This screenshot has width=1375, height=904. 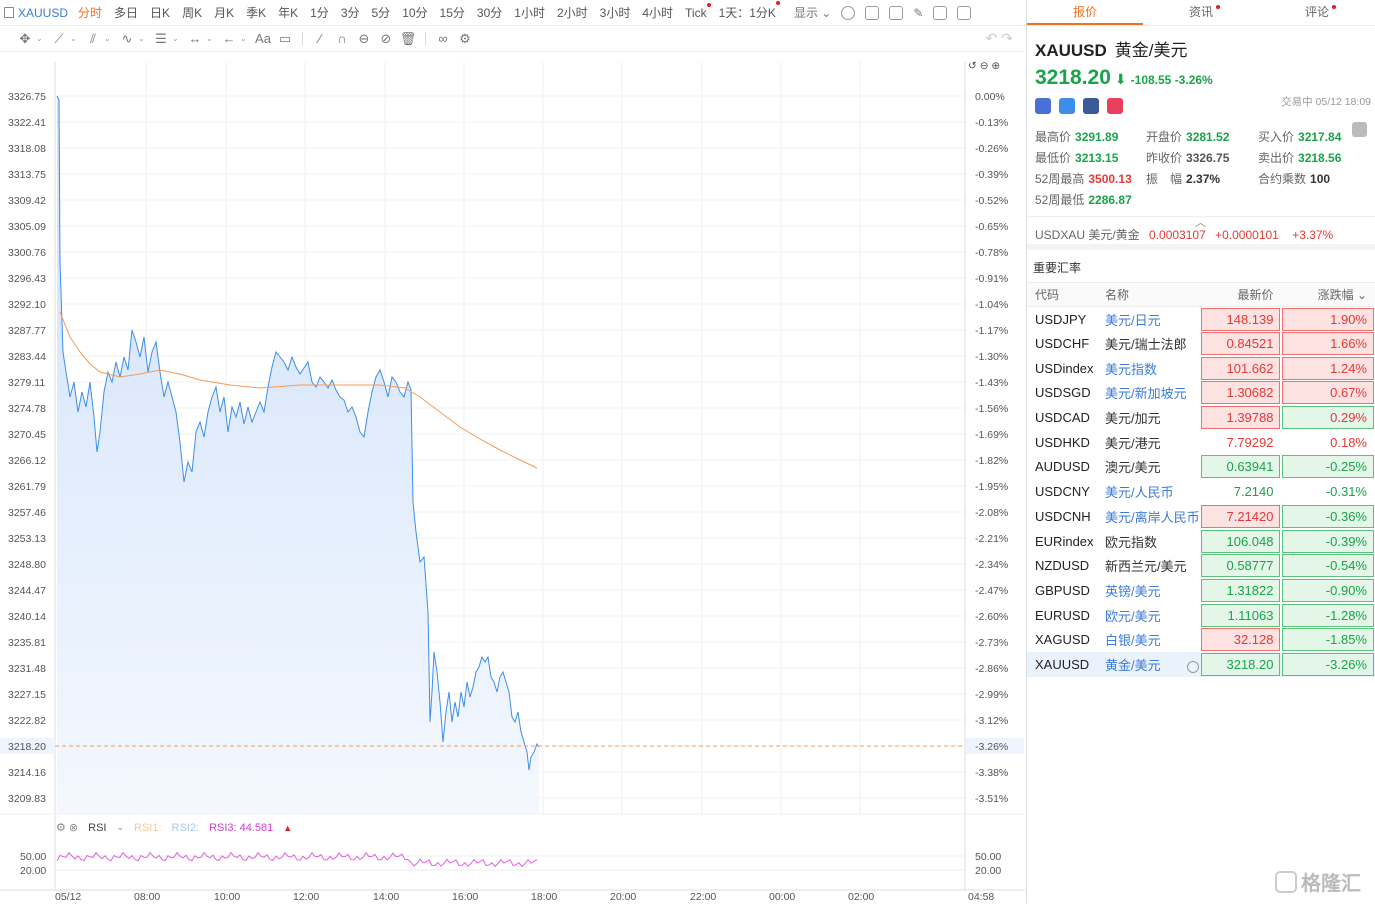 What do you see at coordinates (991, 695) in the screenshot?
I see `pct-tick-label: -2.99%` at bounding box center [991, 695].